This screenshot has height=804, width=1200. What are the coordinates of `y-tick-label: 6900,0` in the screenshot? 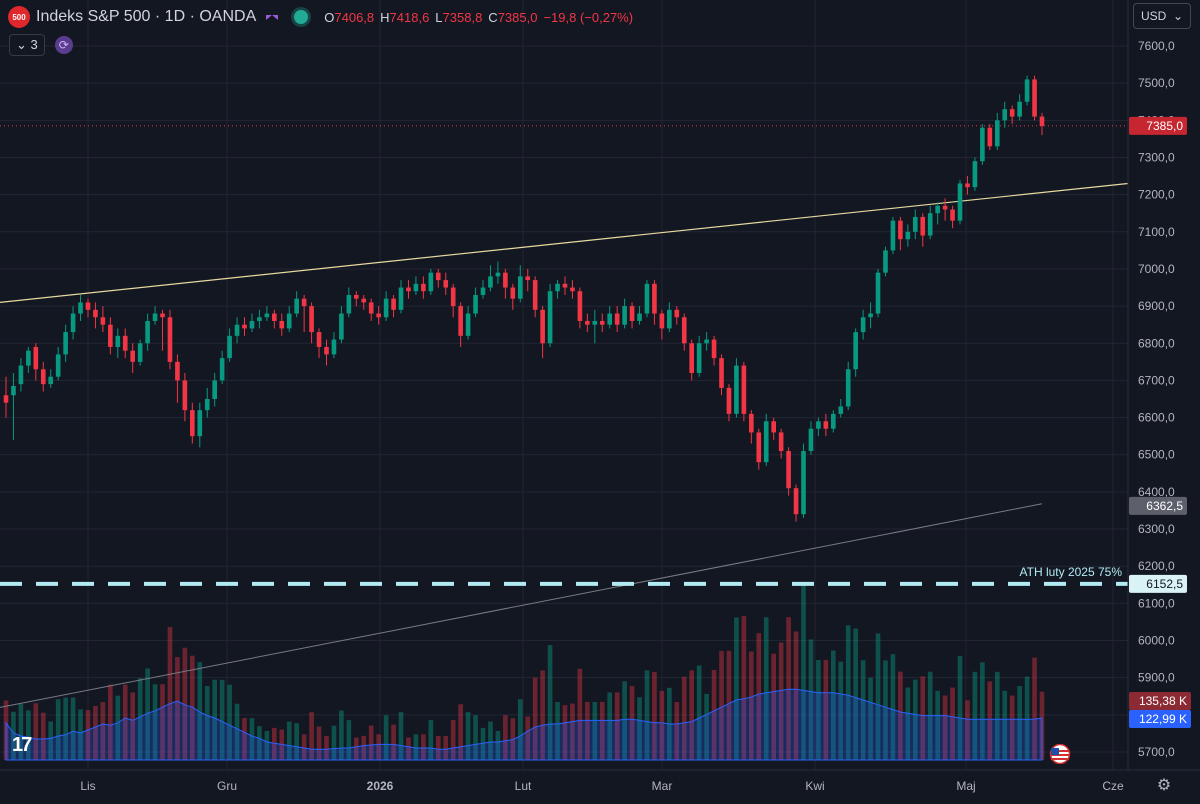 It's located at (1156, 306).